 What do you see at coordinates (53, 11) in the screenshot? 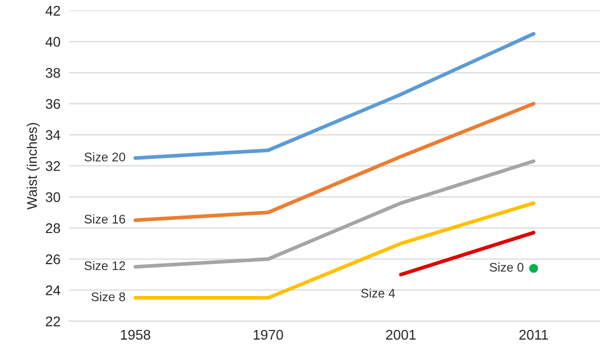
I see `y-tick-label: 42` at bounding box center [53, 11].